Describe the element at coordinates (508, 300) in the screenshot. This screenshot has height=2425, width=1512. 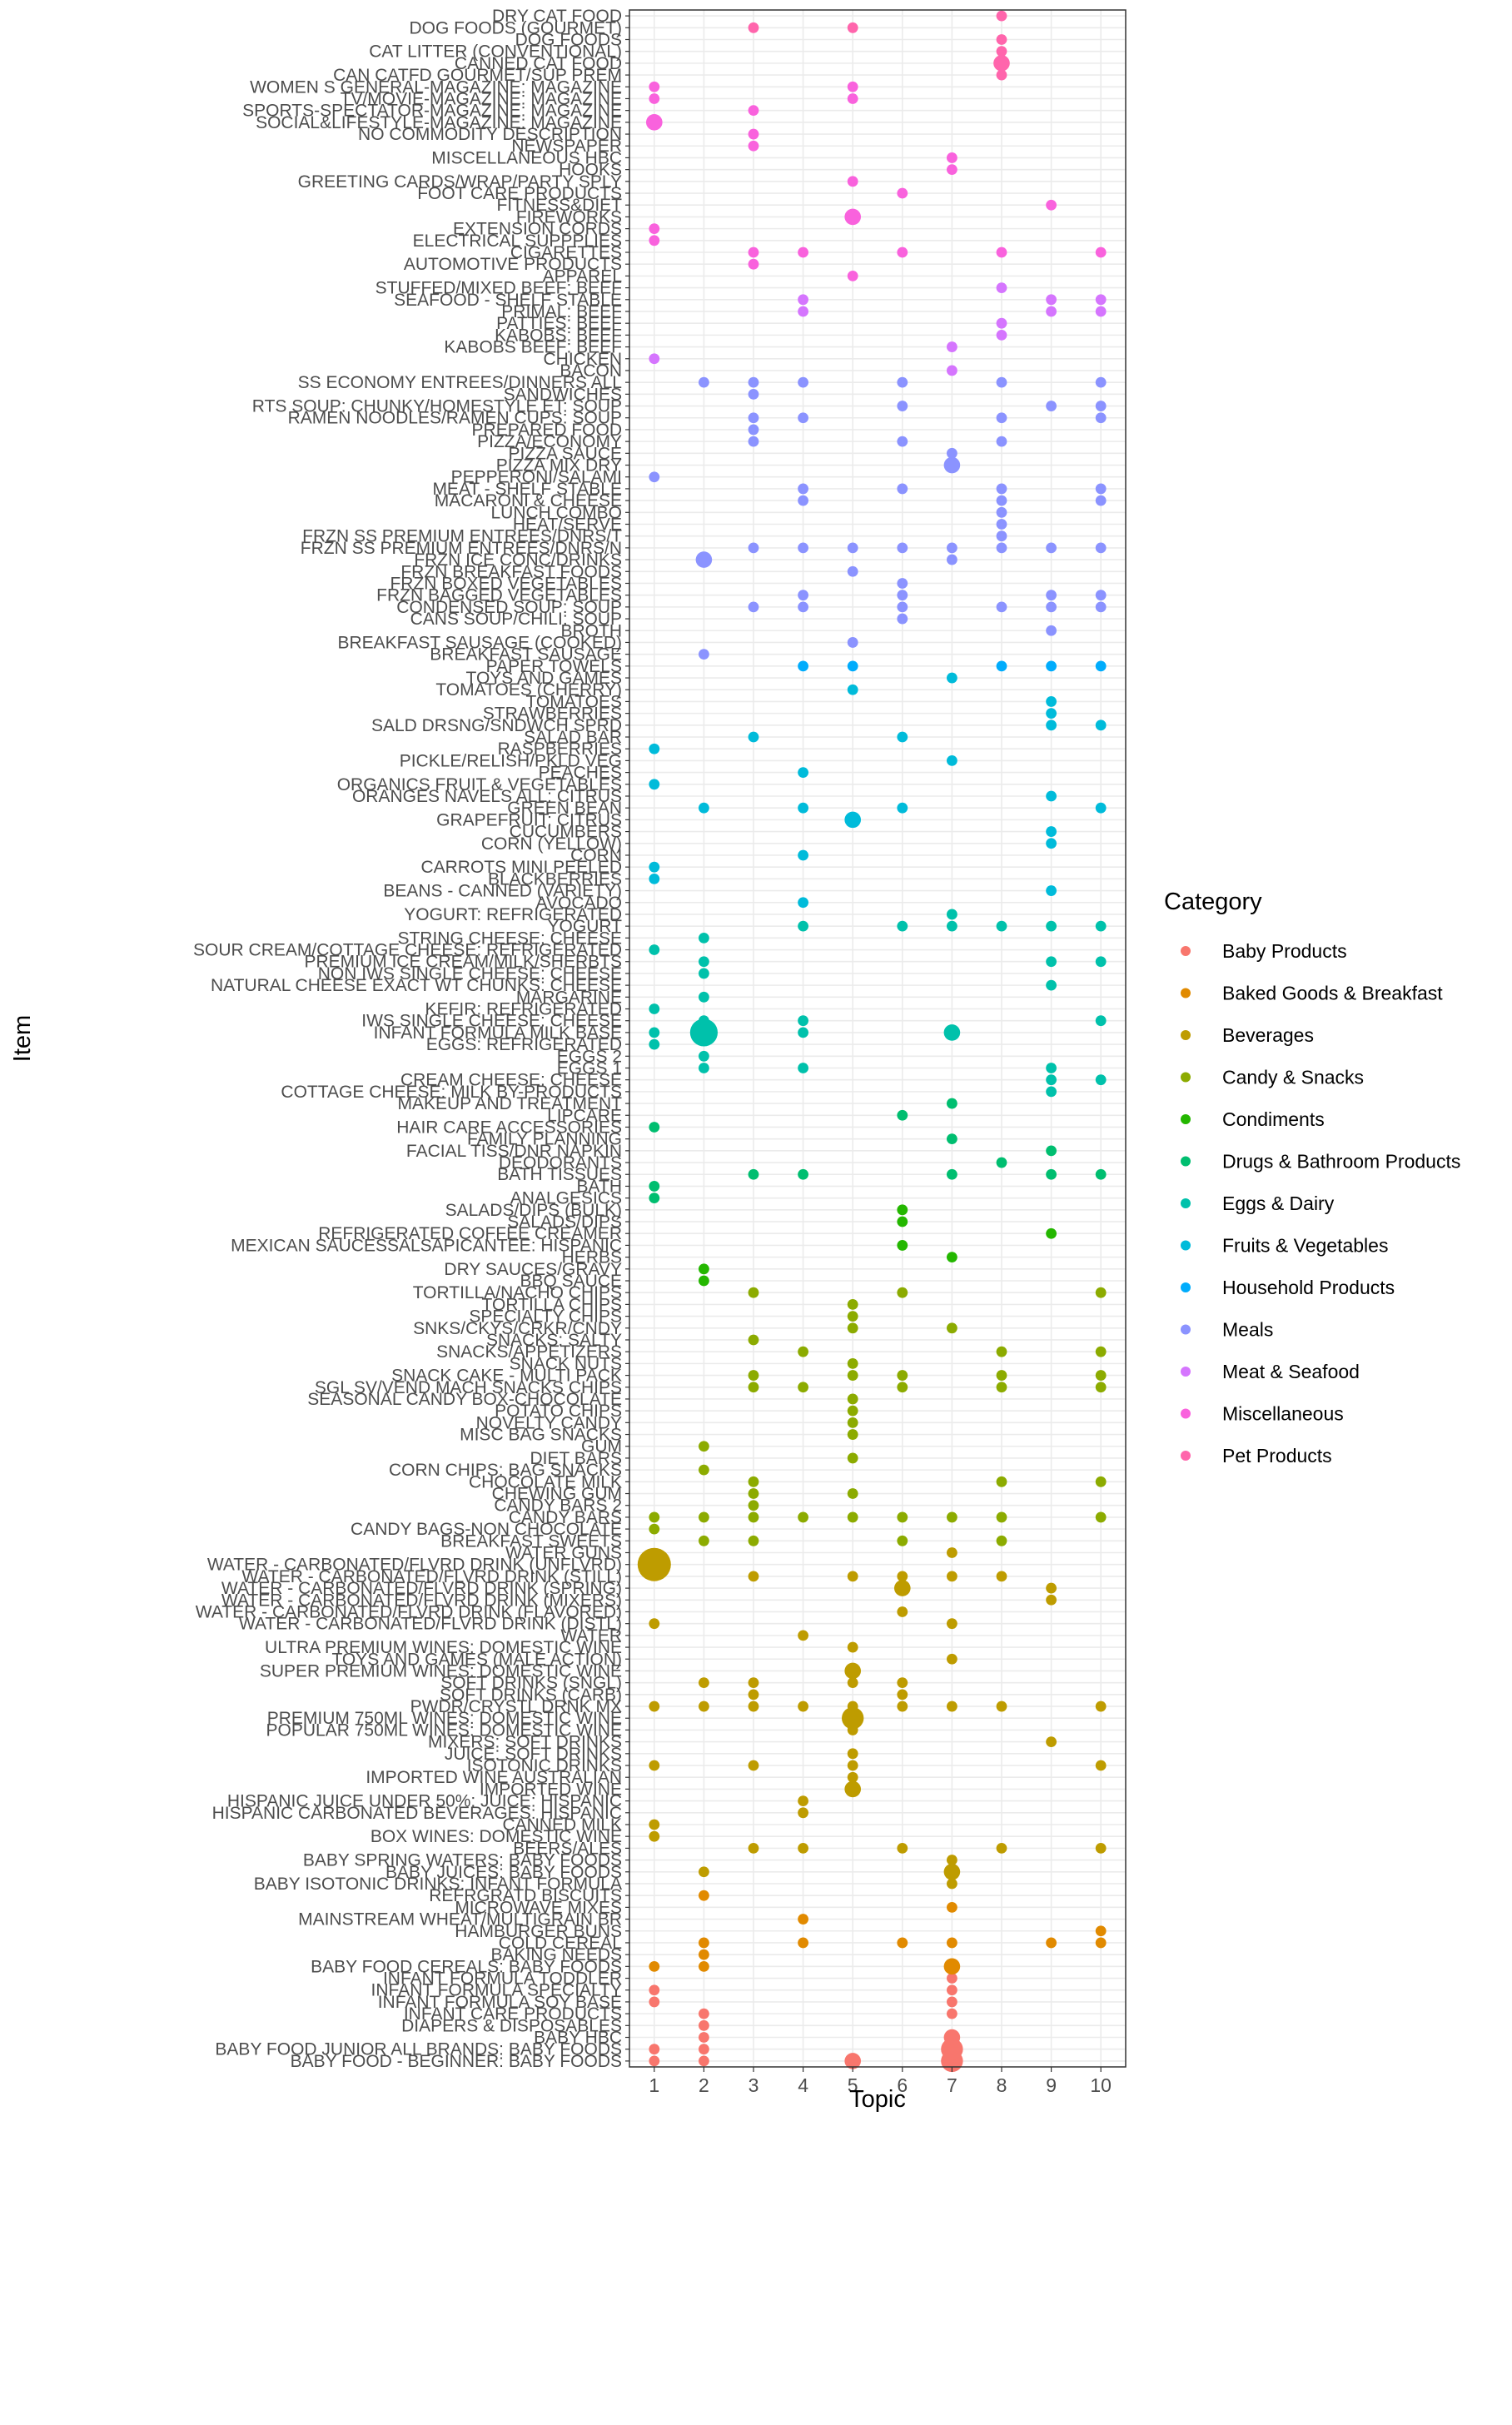
I see `y-tick-label: SEAFOOD - SHELF STABLE` at that location.